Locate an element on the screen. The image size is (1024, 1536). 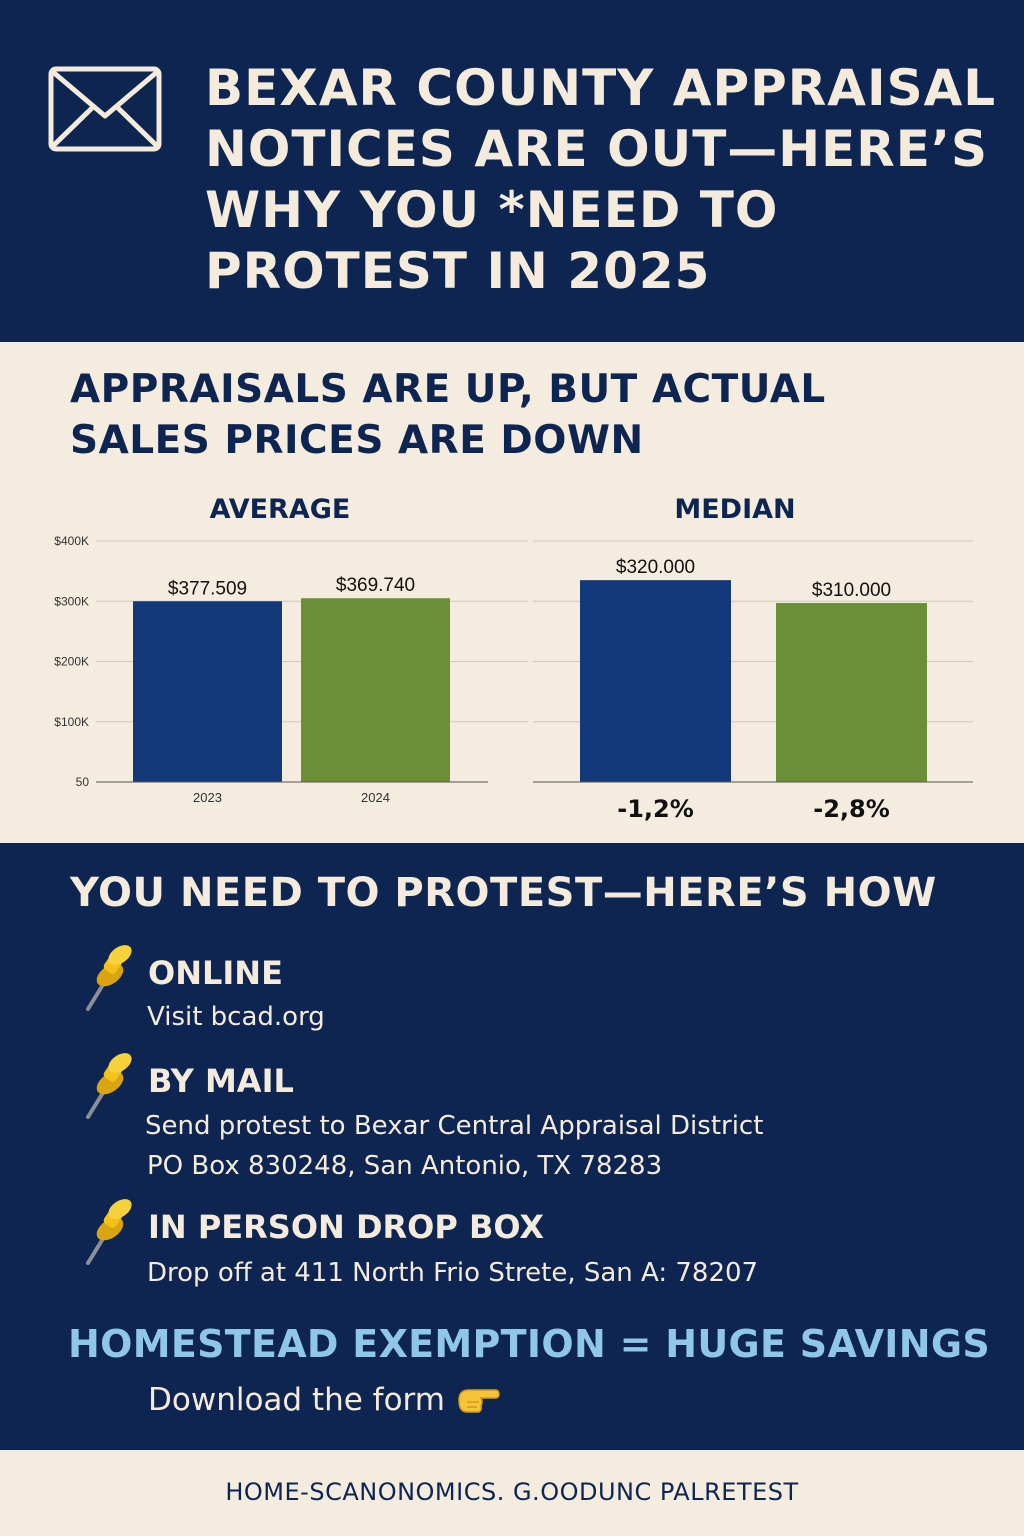
chart-title: AVERAGE is located at coordinates (280, 509).